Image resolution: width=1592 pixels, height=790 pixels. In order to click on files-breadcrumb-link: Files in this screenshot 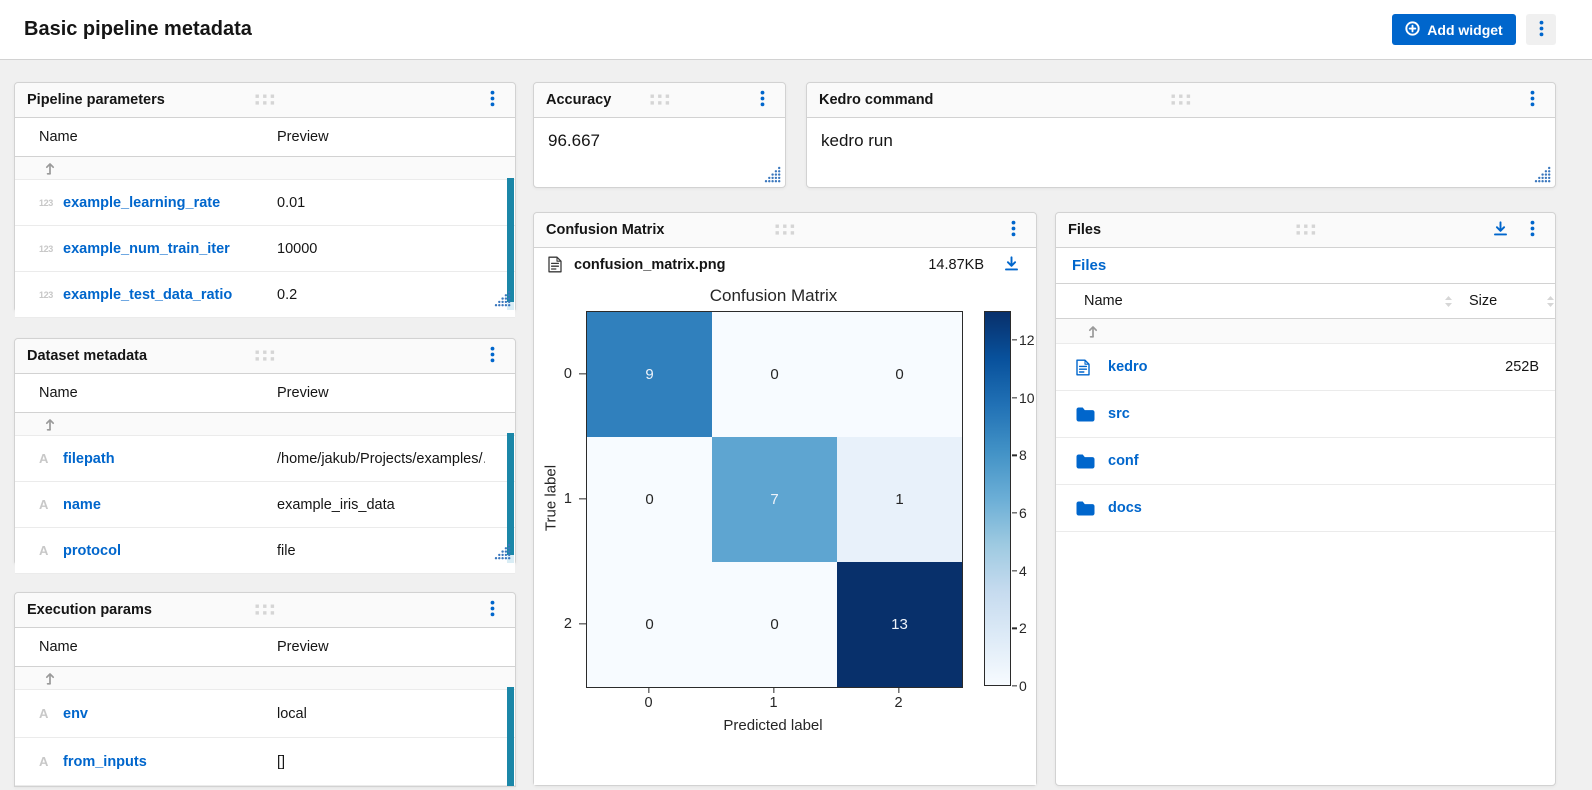, I will do `click(1089, 265)`.